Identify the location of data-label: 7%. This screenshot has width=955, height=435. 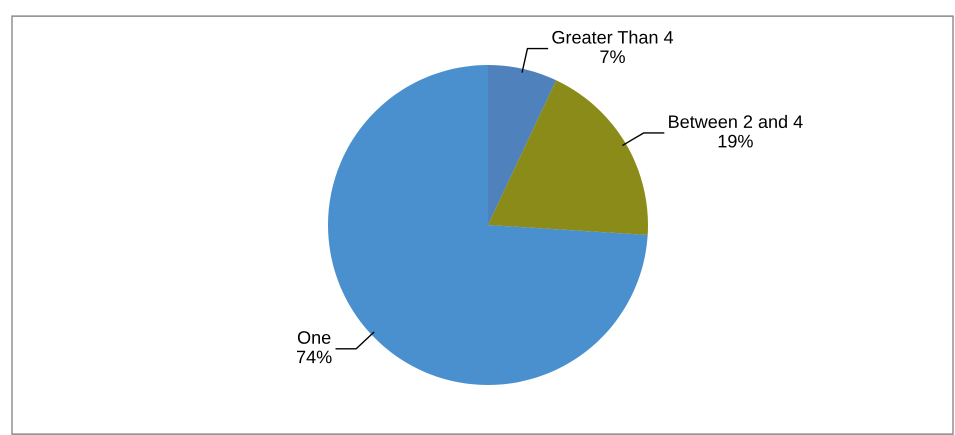
(612, 57).